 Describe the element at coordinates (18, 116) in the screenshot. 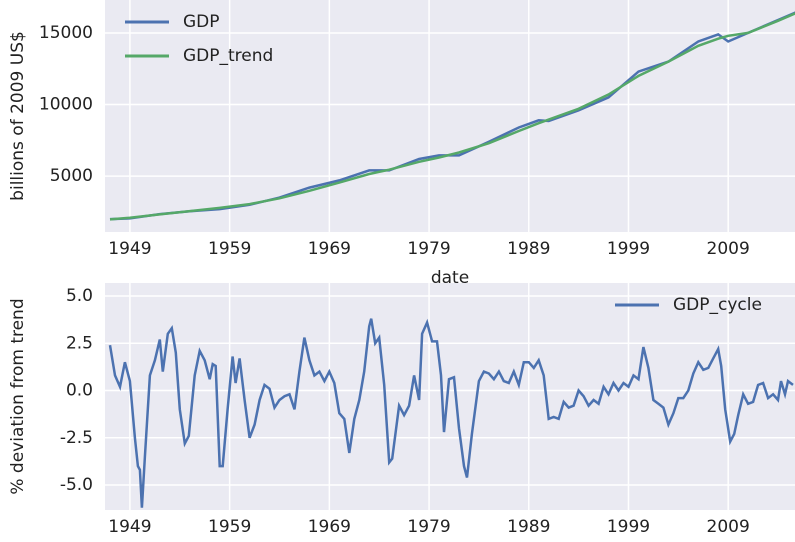

I see `y-axis-label: billions of 2009 US$` at that location.